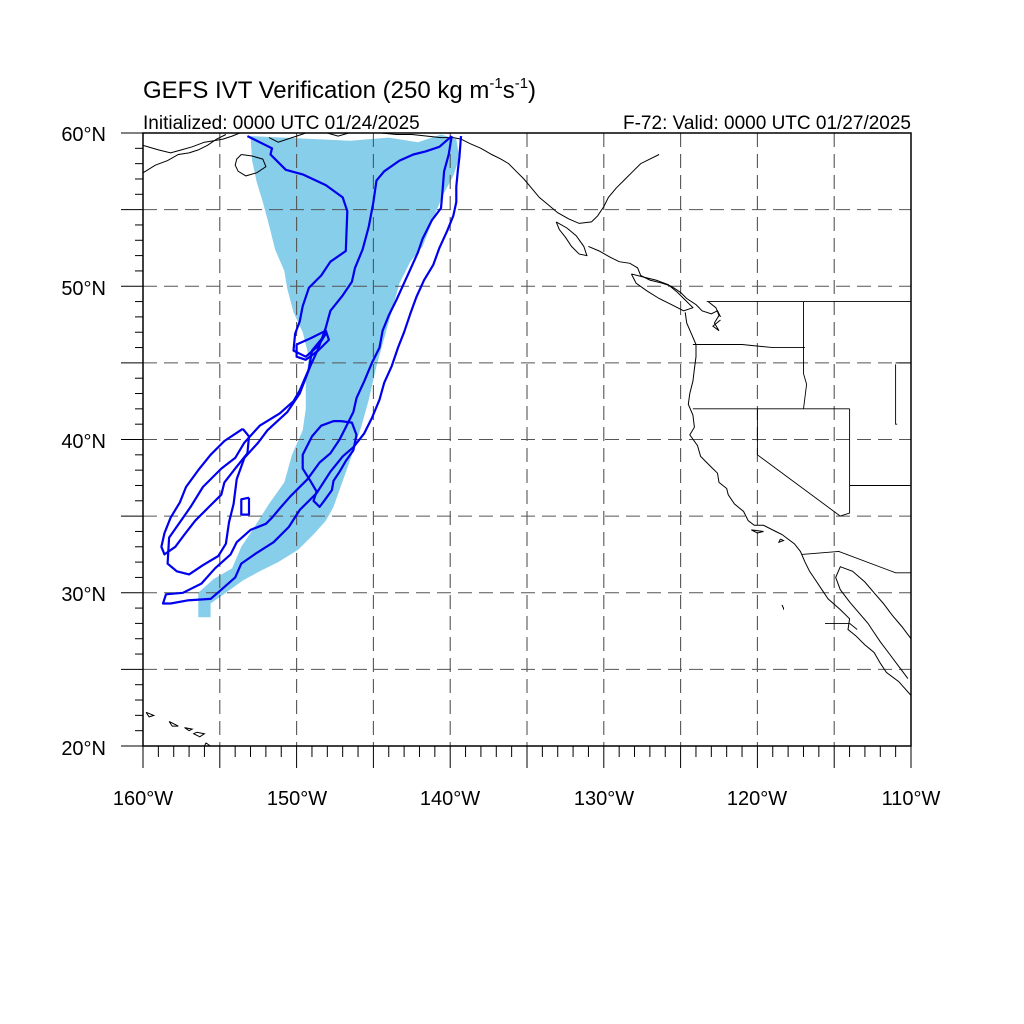 The width and height of the screenshot is (1024, 1024). Describe the element at coordinates (521, 83) in the screenshot. I see `title-exponent-2: -1` at that location.